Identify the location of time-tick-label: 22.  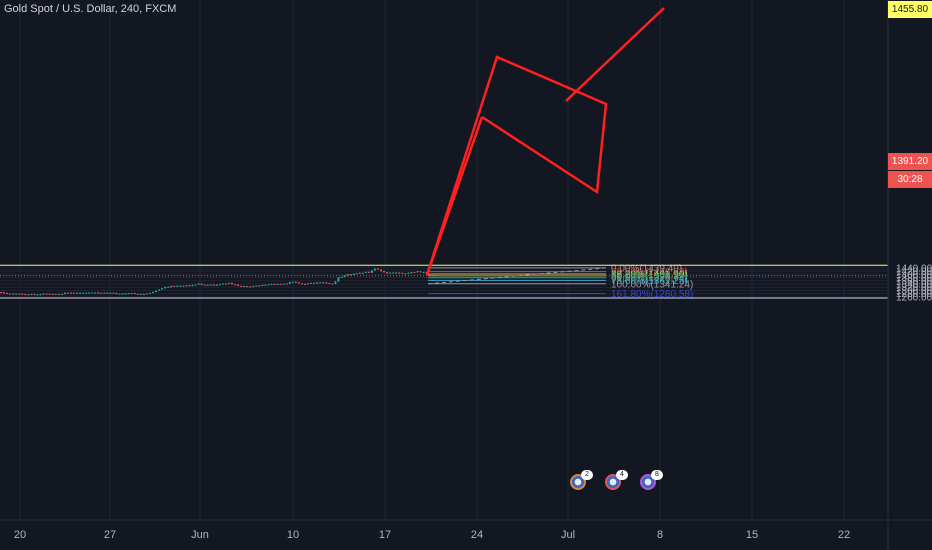
(844, 535).